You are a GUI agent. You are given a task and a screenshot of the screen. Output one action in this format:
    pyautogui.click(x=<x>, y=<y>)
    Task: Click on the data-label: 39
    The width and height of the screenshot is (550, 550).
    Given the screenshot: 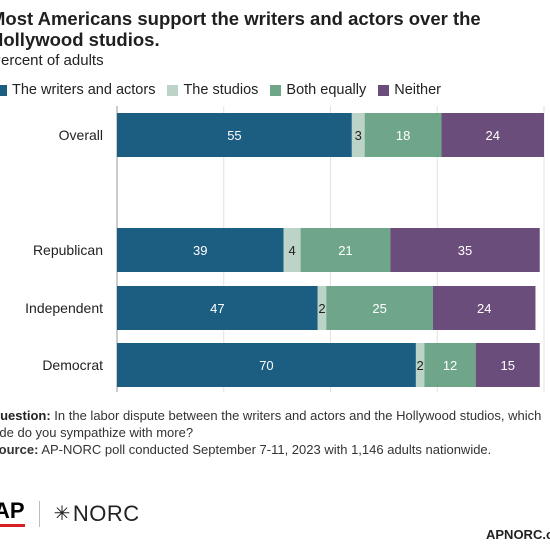 What is the action you would take?
    pyautogui.click(x=200, y=250)
    